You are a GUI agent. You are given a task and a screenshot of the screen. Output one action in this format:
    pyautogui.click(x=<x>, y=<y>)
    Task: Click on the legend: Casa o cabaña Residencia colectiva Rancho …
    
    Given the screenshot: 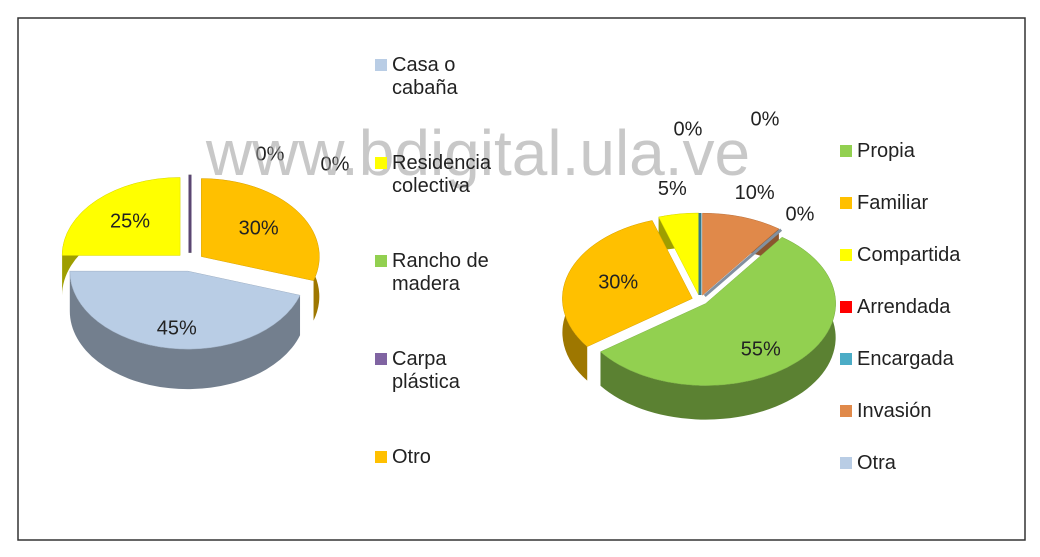 What is the action you would take?
    pyautogui.click(x=440, y=299)
    